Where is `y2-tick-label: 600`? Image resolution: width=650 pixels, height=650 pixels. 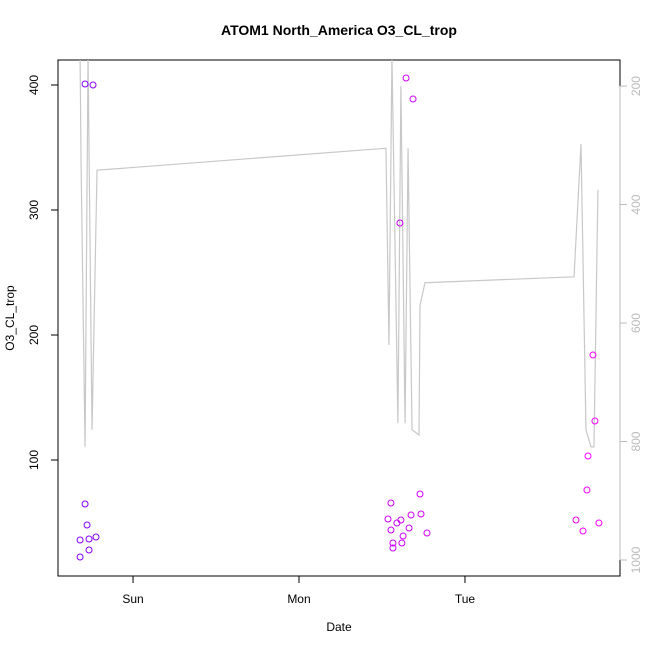
y2-tick-label: 600 is located at coordinates (636, 323).